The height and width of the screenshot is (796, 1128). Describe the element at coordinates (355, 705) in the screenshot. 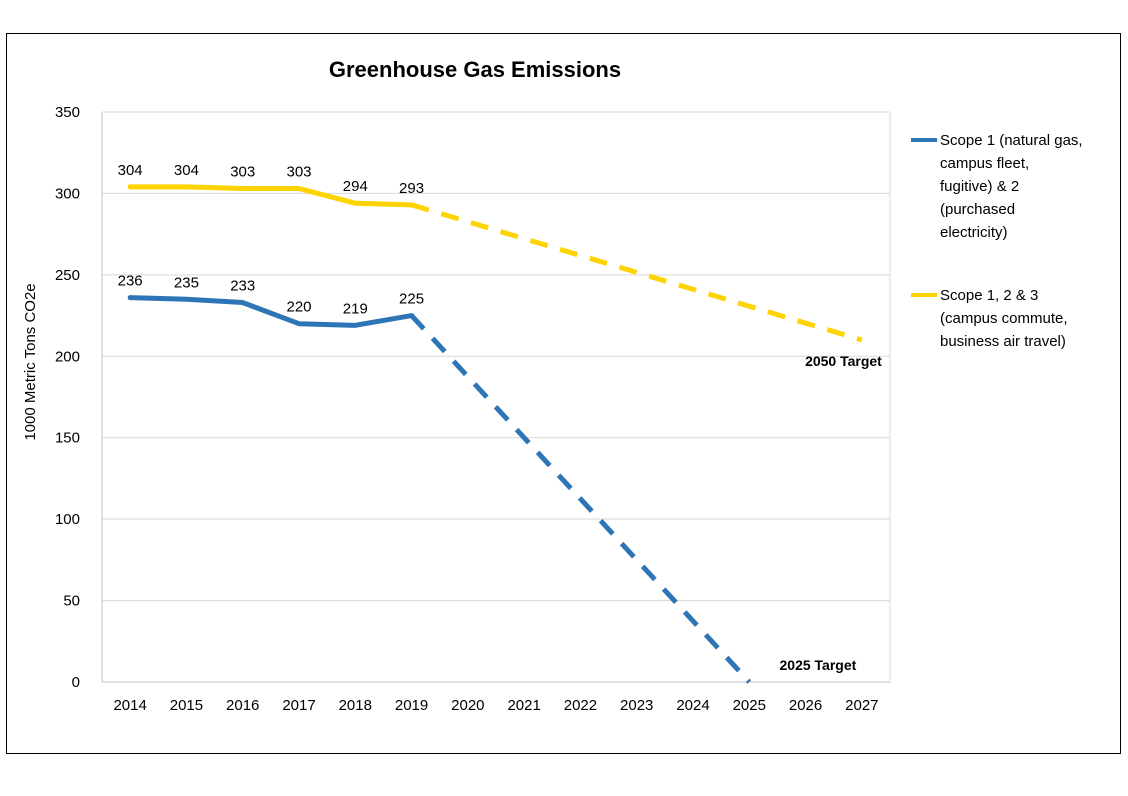

I see `x-tick-label-2018: 2018` at that location.